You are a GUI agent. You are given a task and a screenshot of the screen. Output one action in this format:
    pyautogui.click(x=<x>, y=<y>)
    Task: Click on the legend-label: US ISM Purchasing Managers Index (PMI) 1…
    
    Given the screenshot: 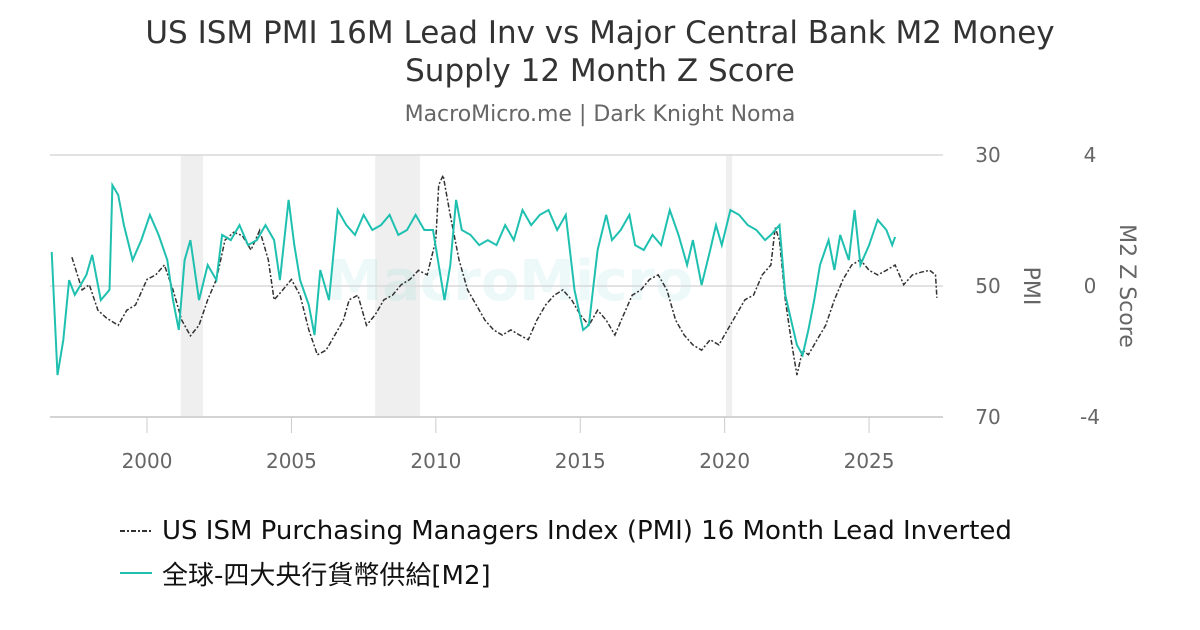 What is the action you would take?
    pyautogui.click(x=587, y=531)
    